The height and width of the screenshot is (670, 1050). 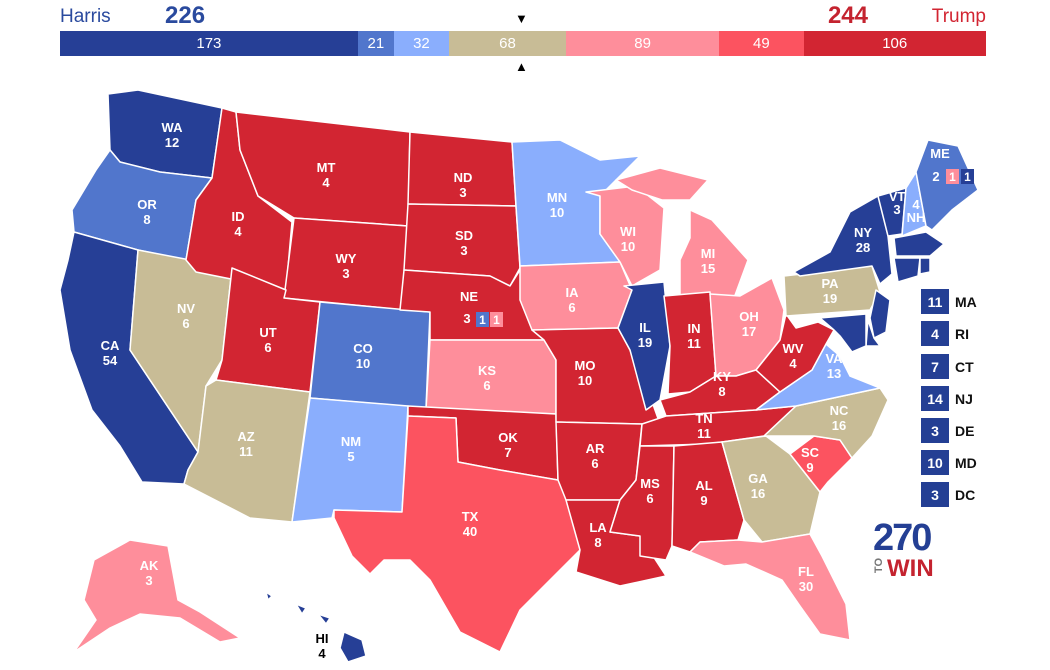 I want to click on small-state-ev: 7, so click(x=935, y=366).